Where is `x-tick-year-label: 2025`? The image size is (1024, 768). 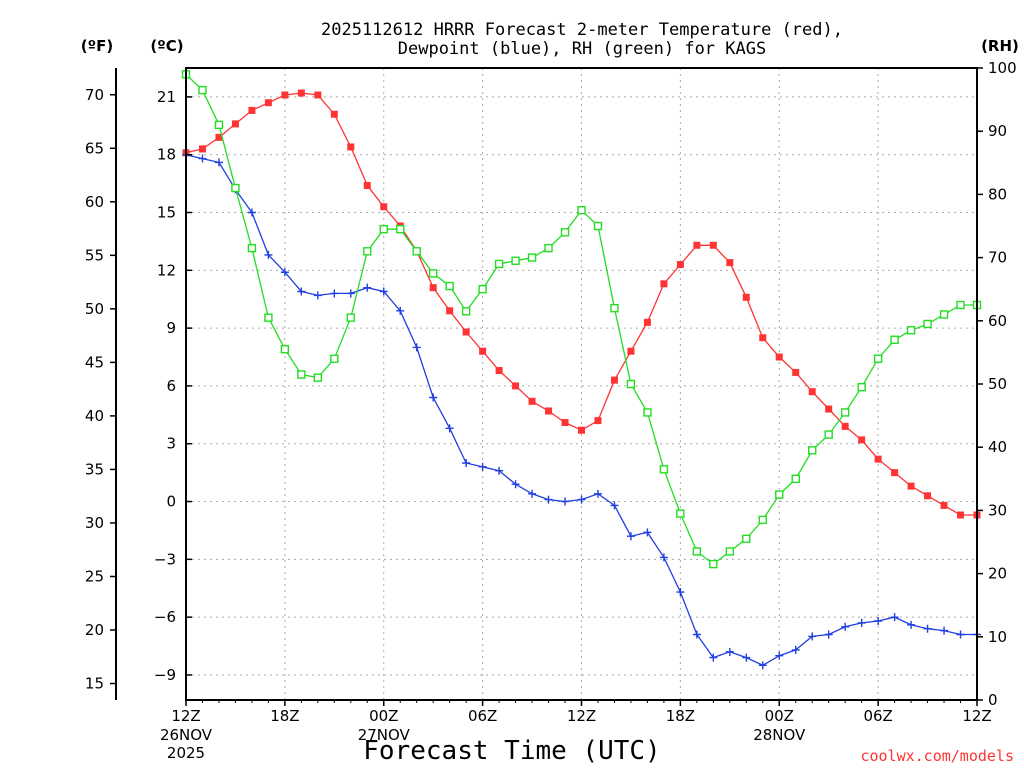
x-tick-year-label: 2025 is located at coordinates (186, 753).